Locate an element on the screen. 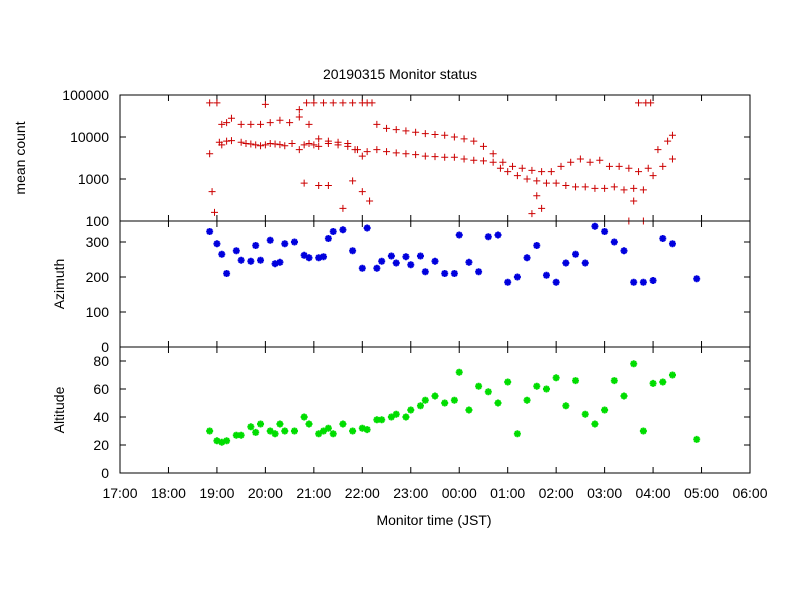 This screenshot has width=800, height=600. chart-title: 20190315 Monitor status is located at coordinates (400, 74).